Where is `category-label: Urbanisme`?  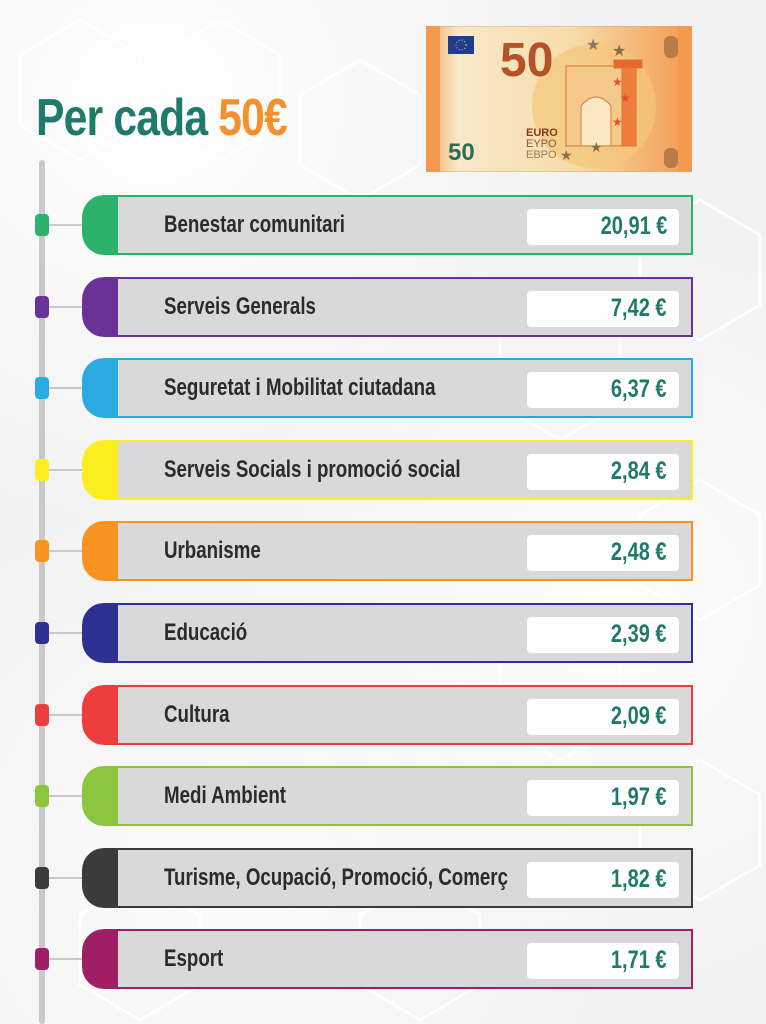
category-label: Urbanisme is located at coordinates (212, 550).